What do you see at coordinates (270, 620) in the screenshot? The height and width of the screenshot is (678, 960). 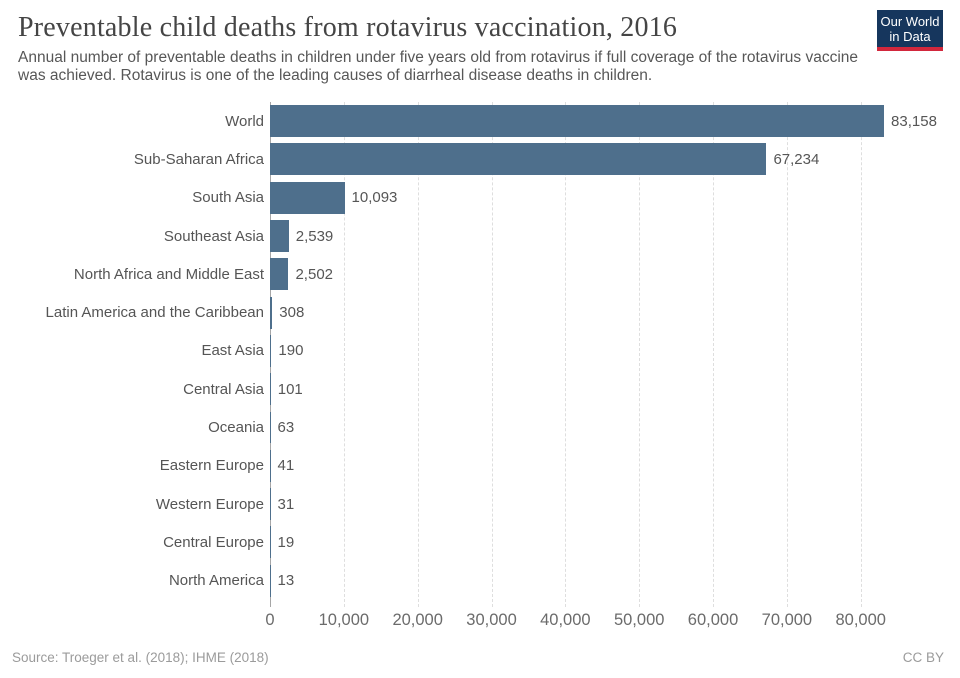 I see `x-tick-label: 0` at bounding box center [270, 620].